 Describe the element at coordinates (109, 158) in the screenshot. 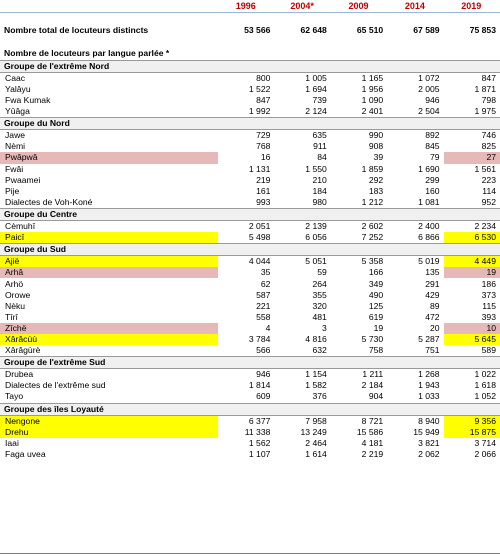

I see `language-name: Pwâpwâ` at that location.